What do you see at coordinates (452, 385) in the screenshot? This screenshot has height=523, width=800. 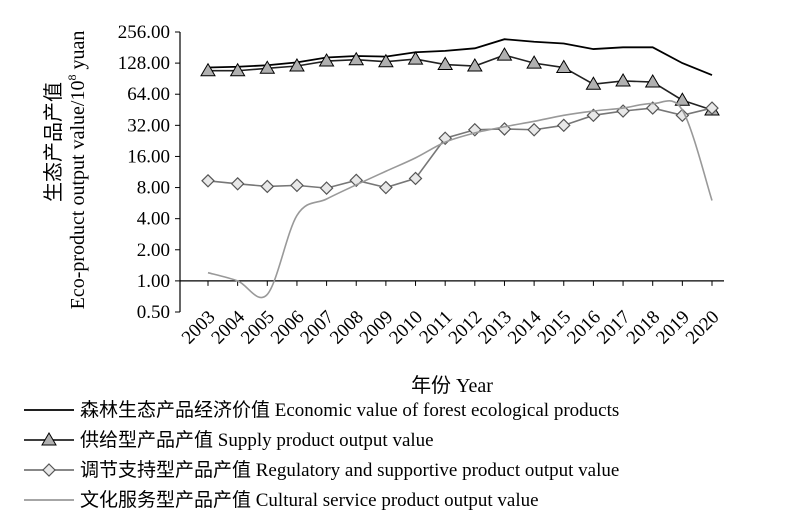 I see `x-axis-title: 年份 Year` at bounding box center [452, 385].